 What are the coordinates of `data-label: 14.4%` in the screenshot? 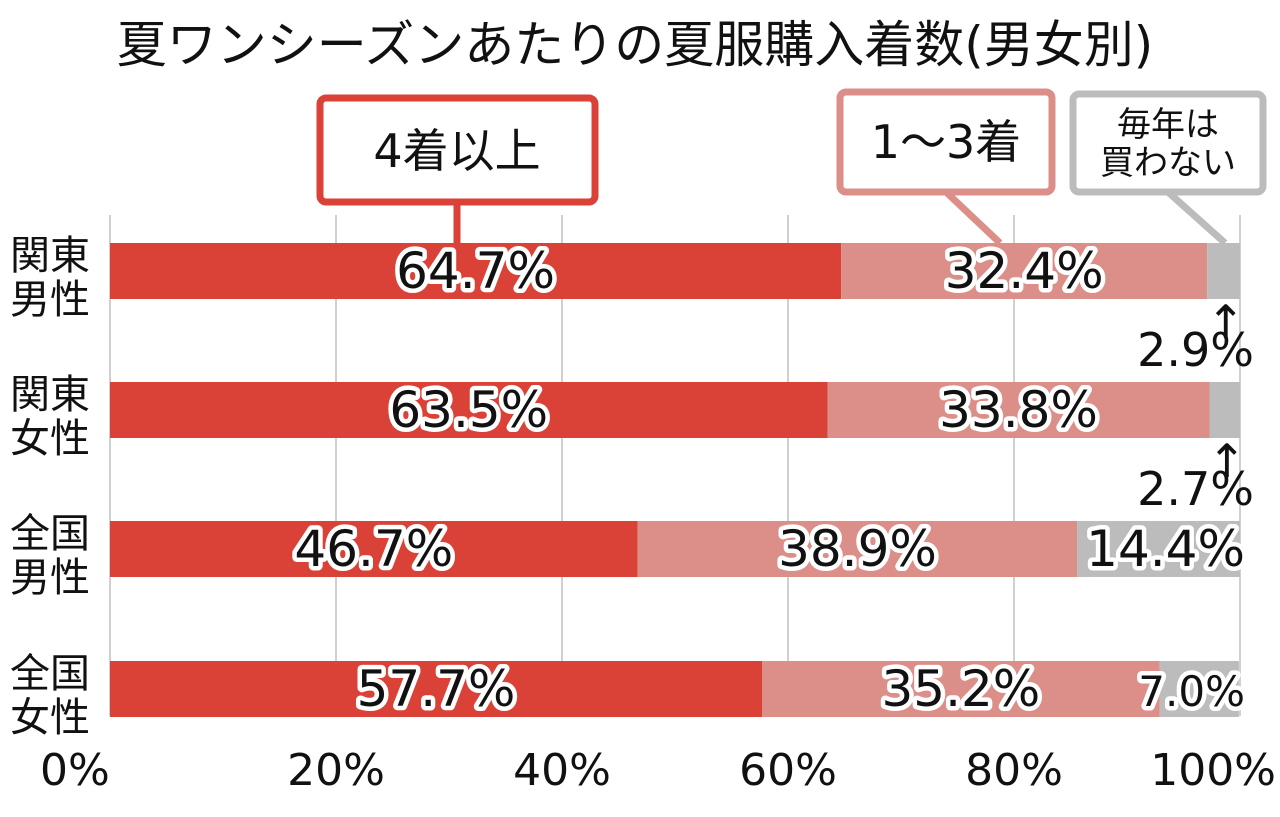 It's located at (1165, 549).